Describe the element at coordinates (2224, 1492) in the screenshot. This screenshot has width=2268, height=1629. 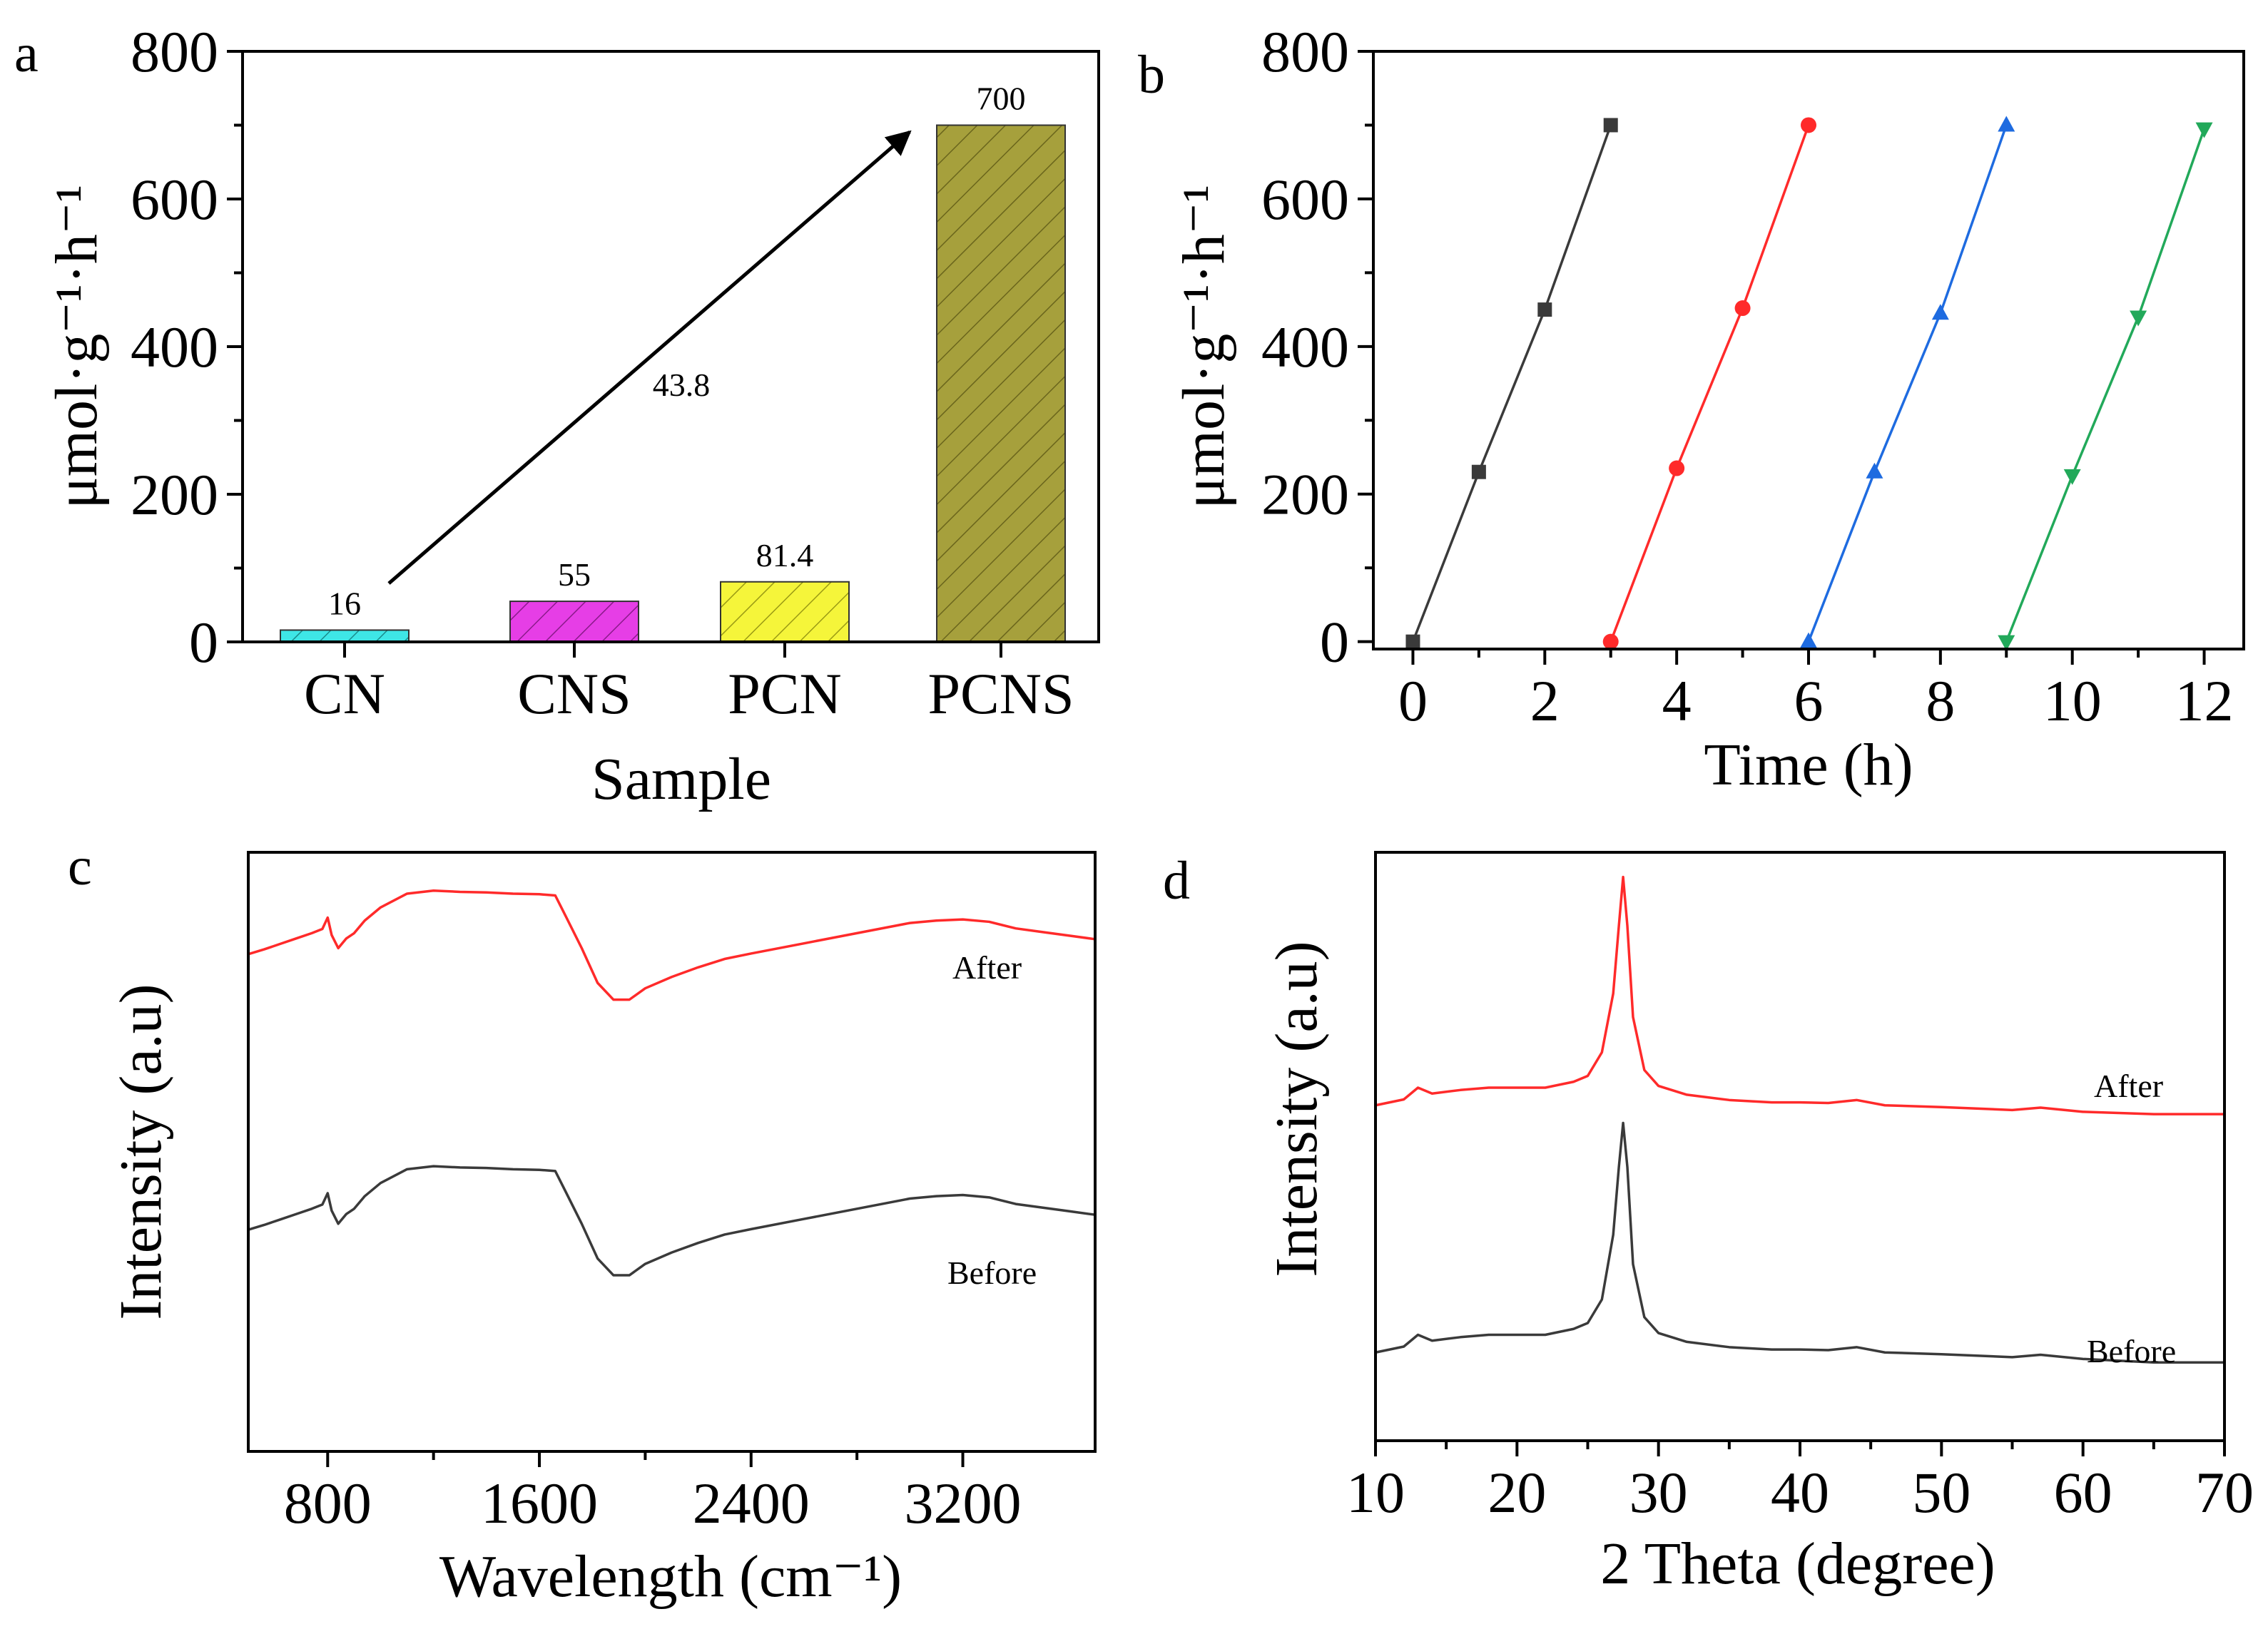
I see `panel-d-xtick-label: 70` at that location.